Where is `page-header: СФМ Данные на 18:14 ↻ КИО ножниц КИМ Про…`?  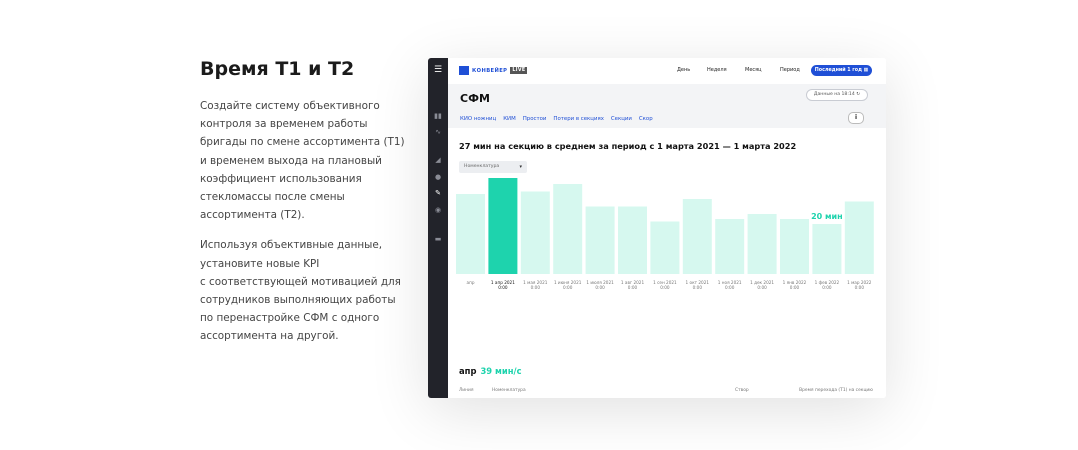 page-header: СФМ Данные на 18:14 ↻ КИО ножниц КИМ Про… is located at coordinates (667, 106).